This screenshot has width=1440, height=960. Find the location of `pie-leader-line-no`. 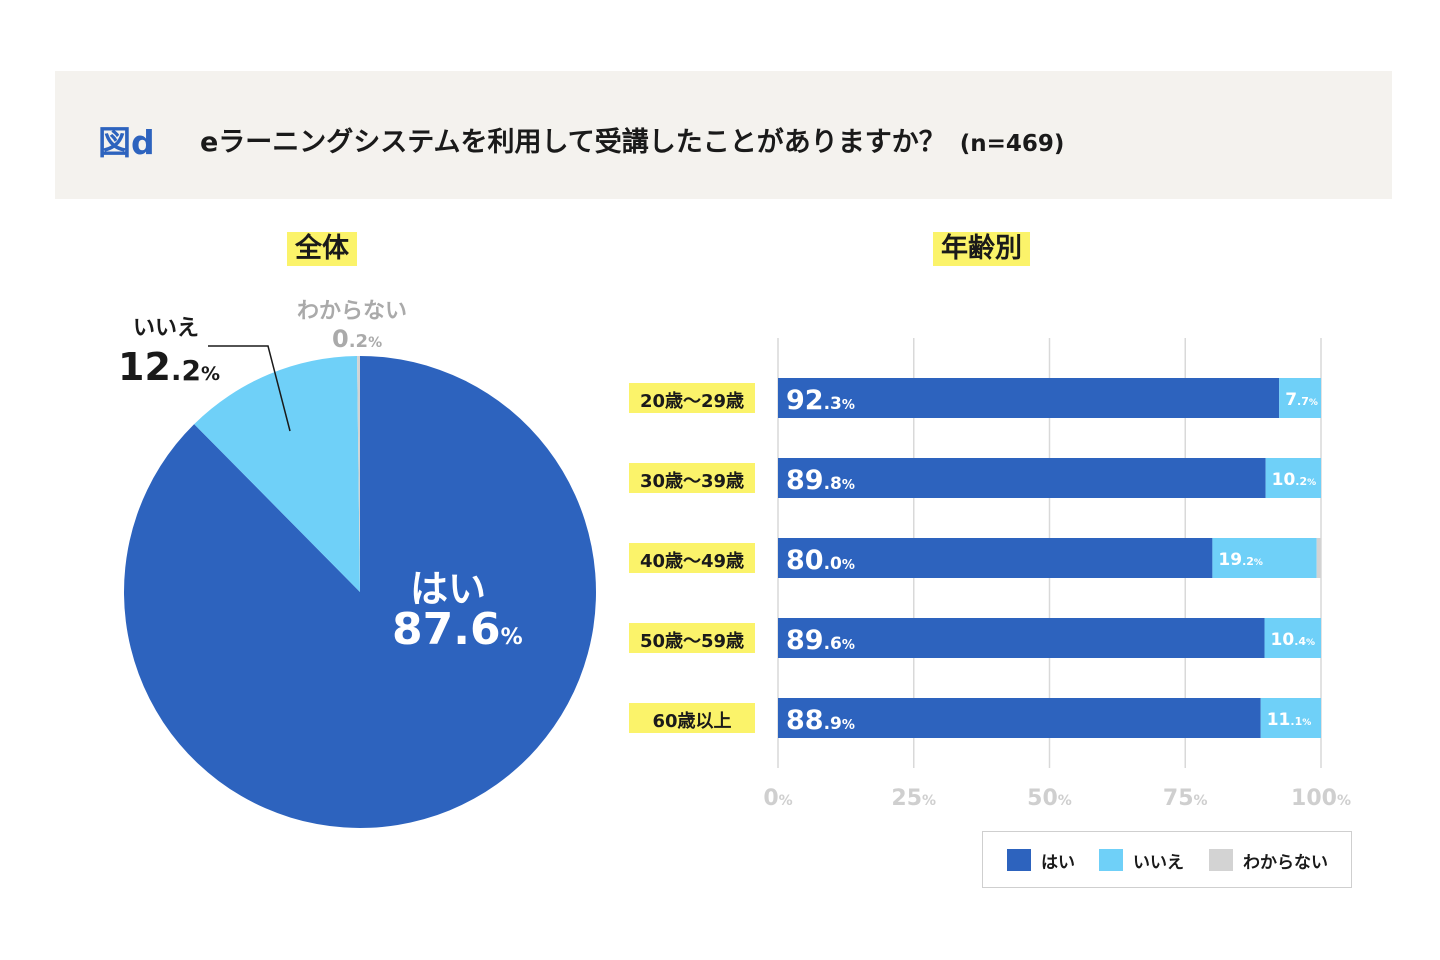

pie-leader-line-no is located at coordinates (249, 388).